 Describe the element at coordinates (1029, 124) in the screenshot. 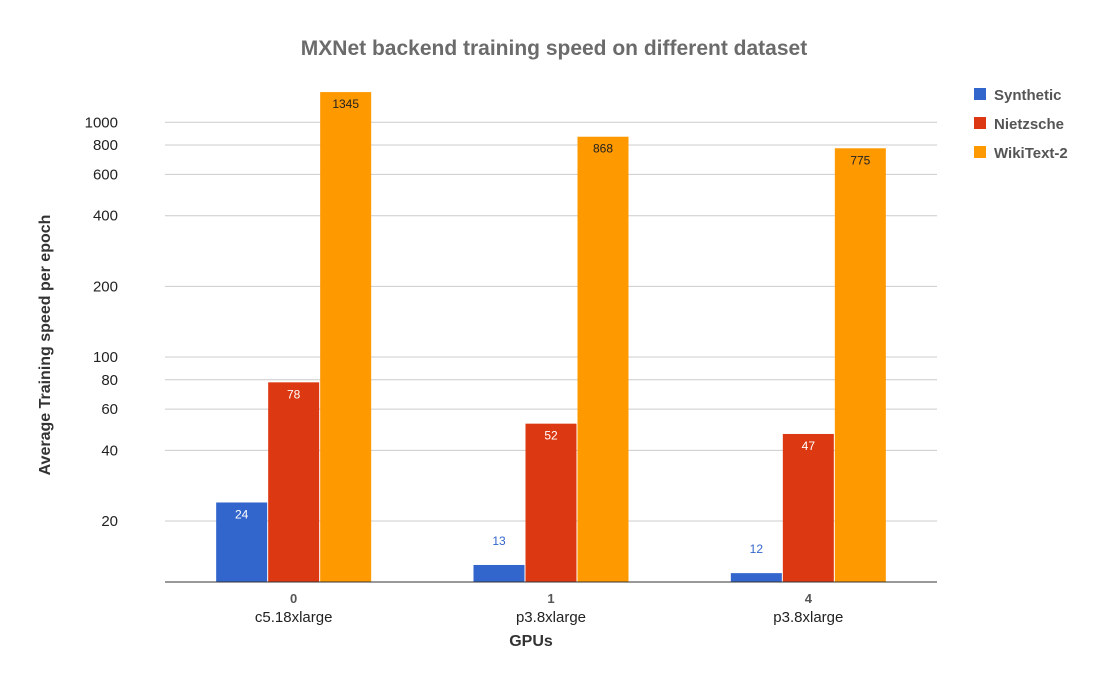

I see `legend-label: Nietzsche` at that location.